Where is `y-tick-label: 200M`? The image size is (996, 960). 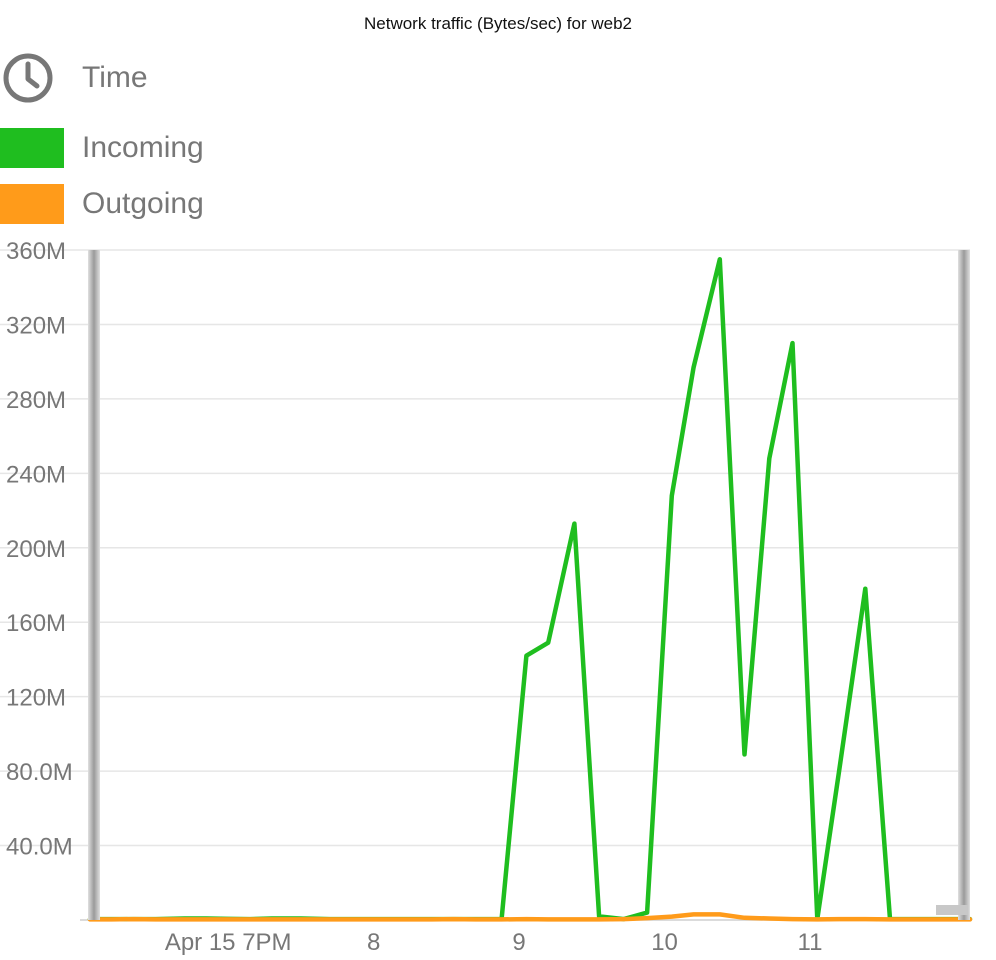 y-tick-label: 200M is located at coordinates (36, 549).